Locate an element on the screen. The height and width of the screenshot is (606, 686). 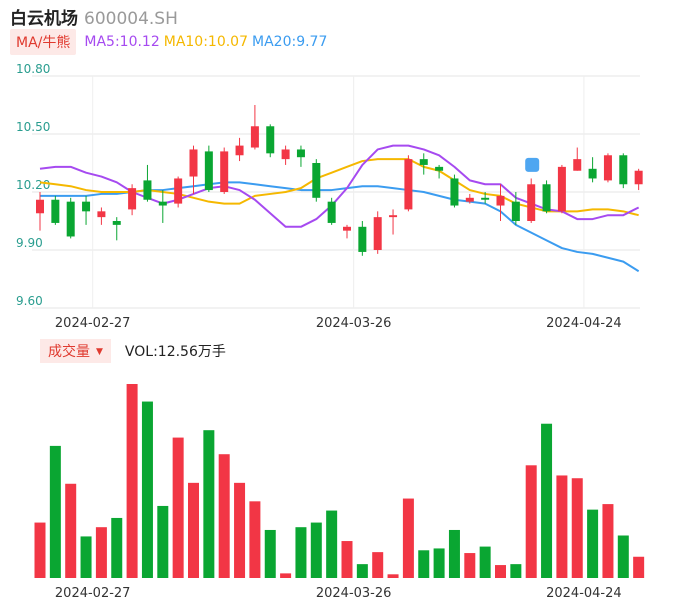
ma10-label: MA10:10.07 is located at coordinates (206, 42).